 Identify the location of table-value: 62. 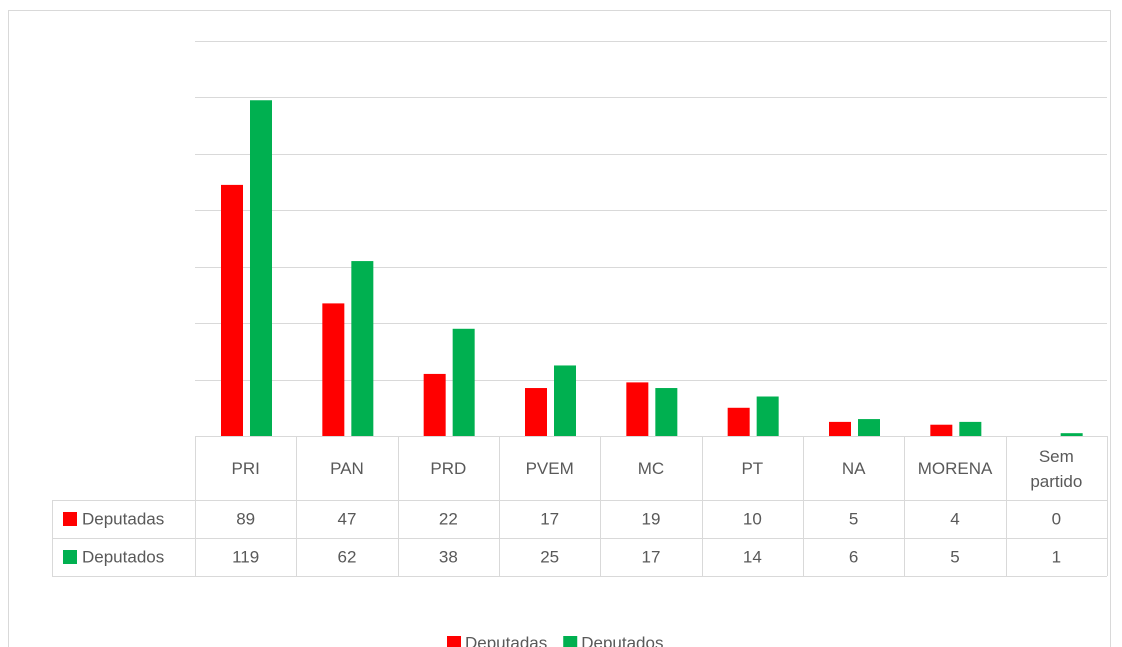
(347, 556).